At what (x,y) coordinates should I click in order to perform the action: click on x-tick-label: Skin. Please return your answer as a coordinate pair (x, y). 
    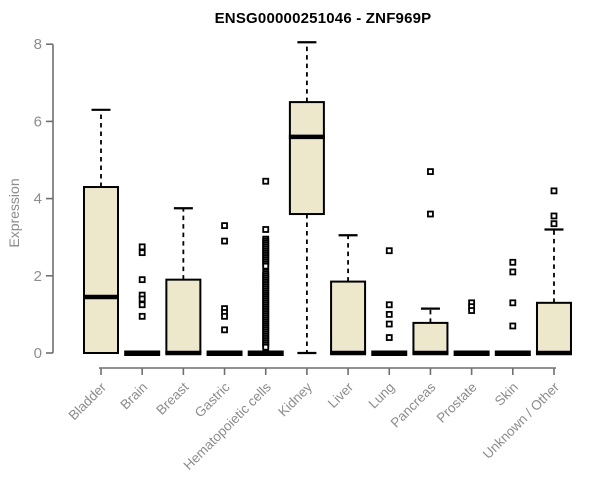
    Looking at the image, I should click on (506, 394).